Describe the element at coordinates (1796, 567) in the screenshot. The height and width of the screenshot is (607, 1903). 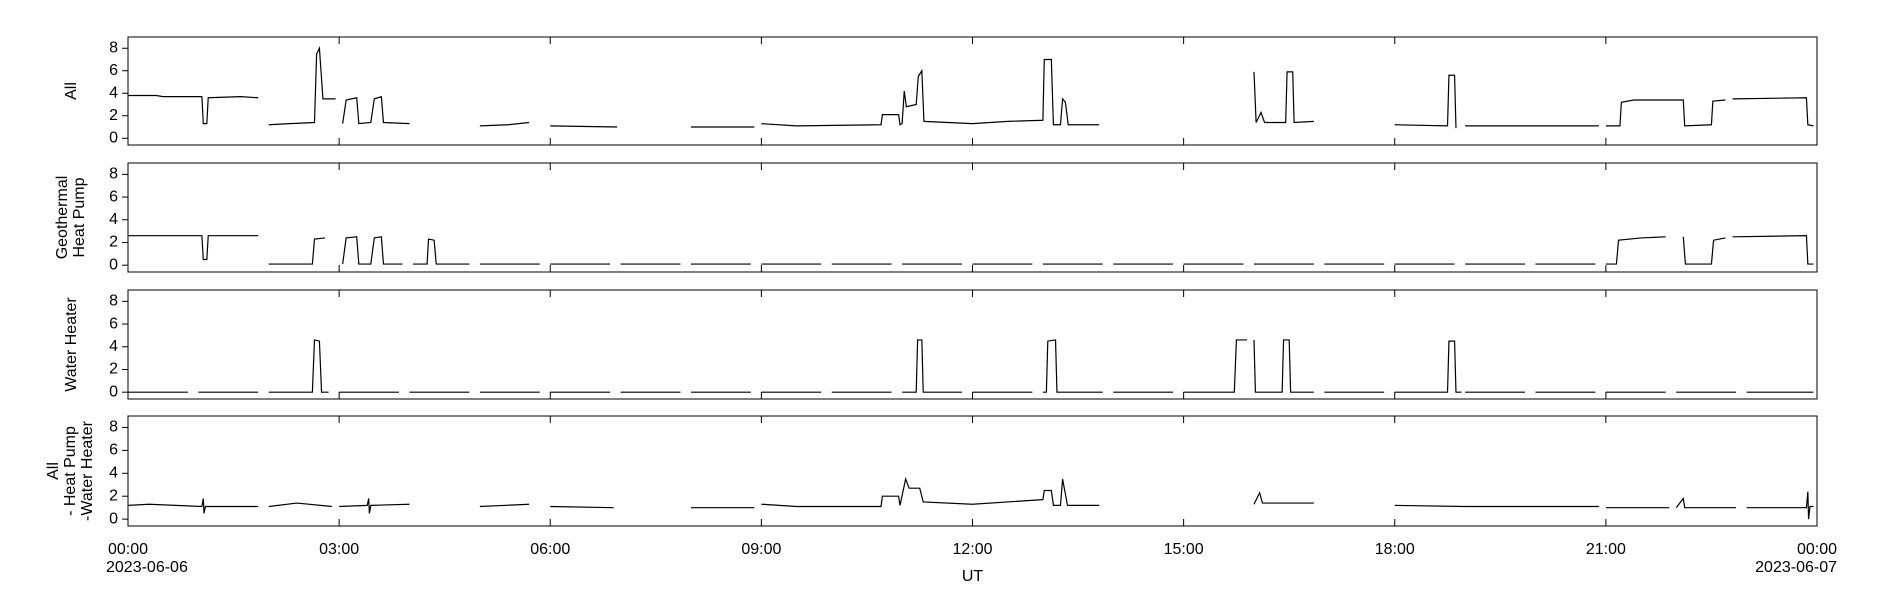
I see `end-date: 2023-06-07` at that location.